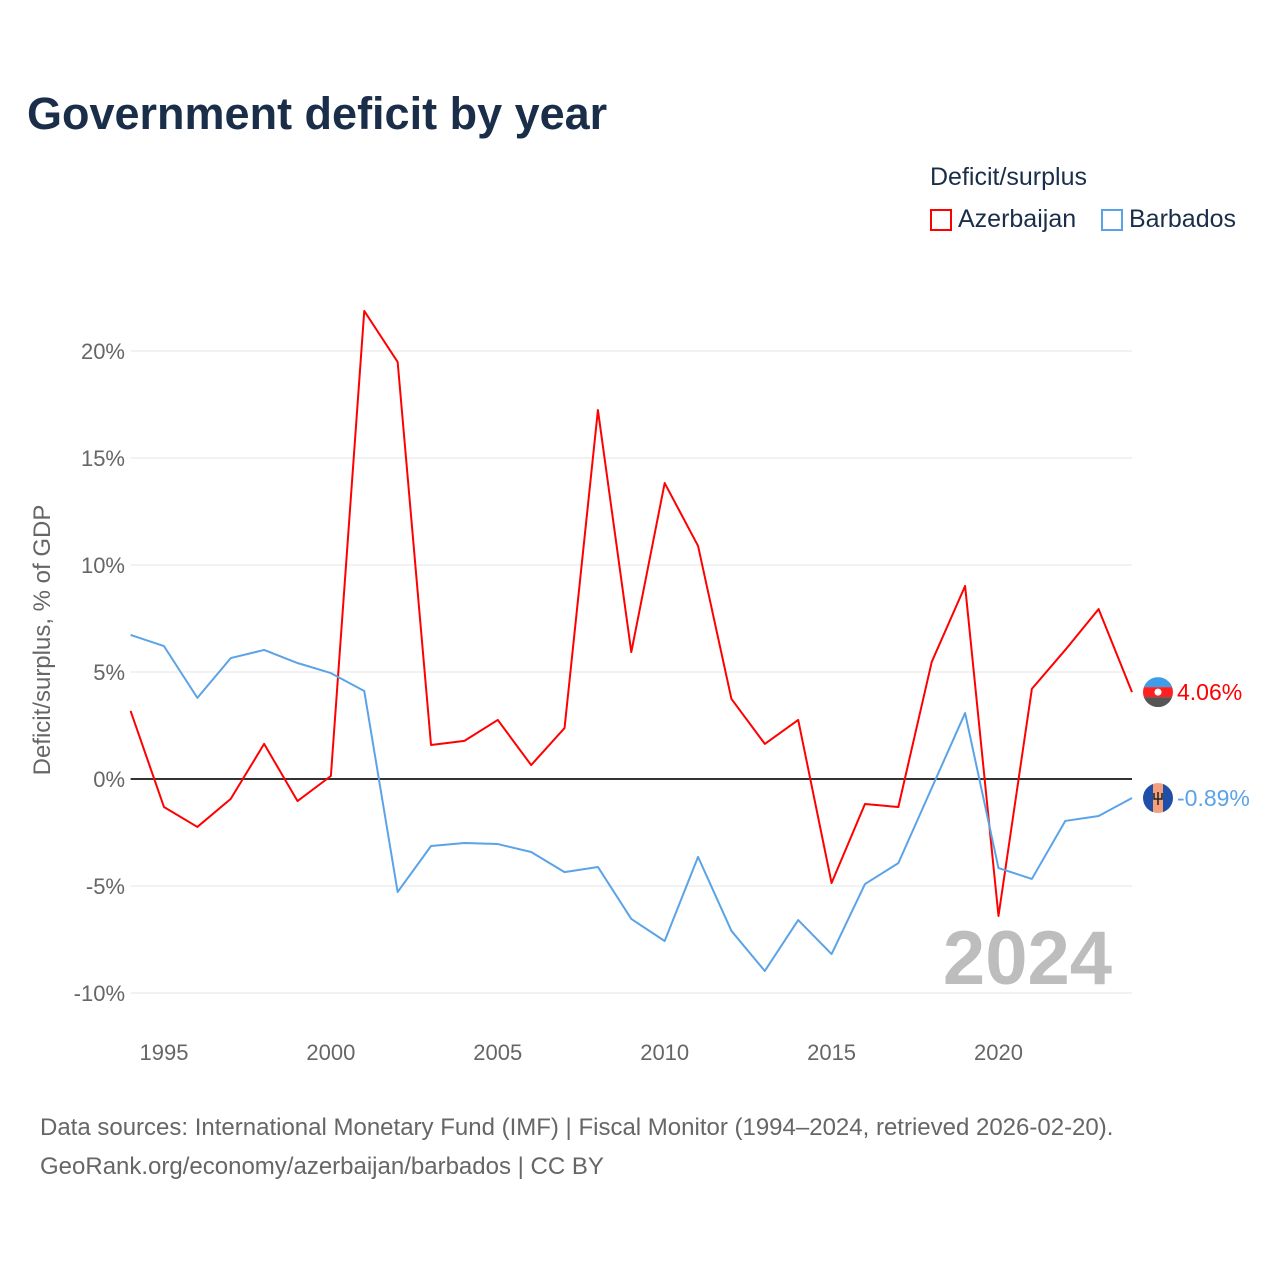  Describe the element at coordinates (103, 565) in the screenshot. I see `y-tick-label: 10%` at that location.